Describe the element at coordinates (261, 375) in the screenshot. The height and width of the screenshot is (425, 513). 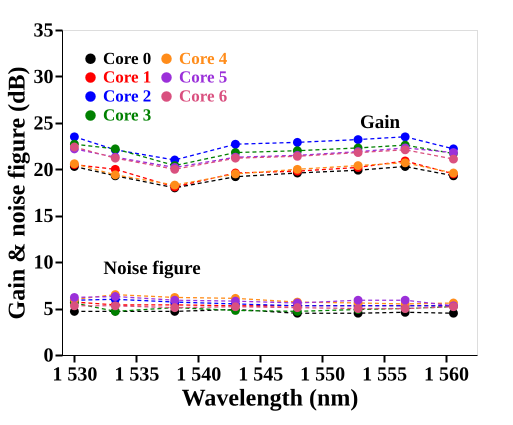
I see `x-tick-label: 1 545` at that location.